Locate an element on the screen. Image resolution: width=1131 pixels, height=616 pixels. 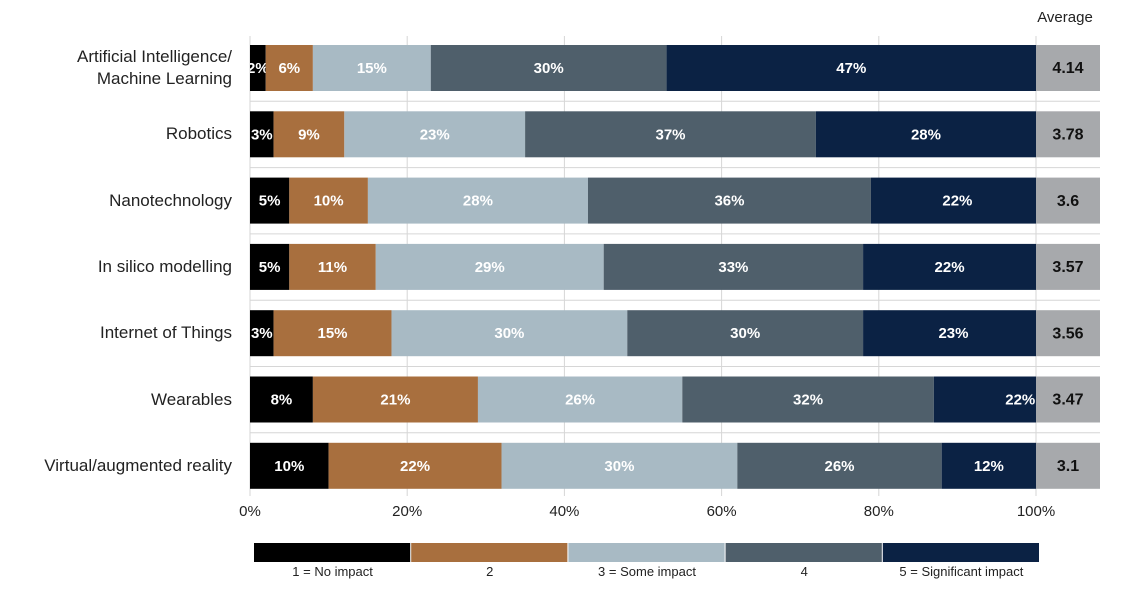
legend-label: 3 = Some impact is located at coordinates (647, 571).